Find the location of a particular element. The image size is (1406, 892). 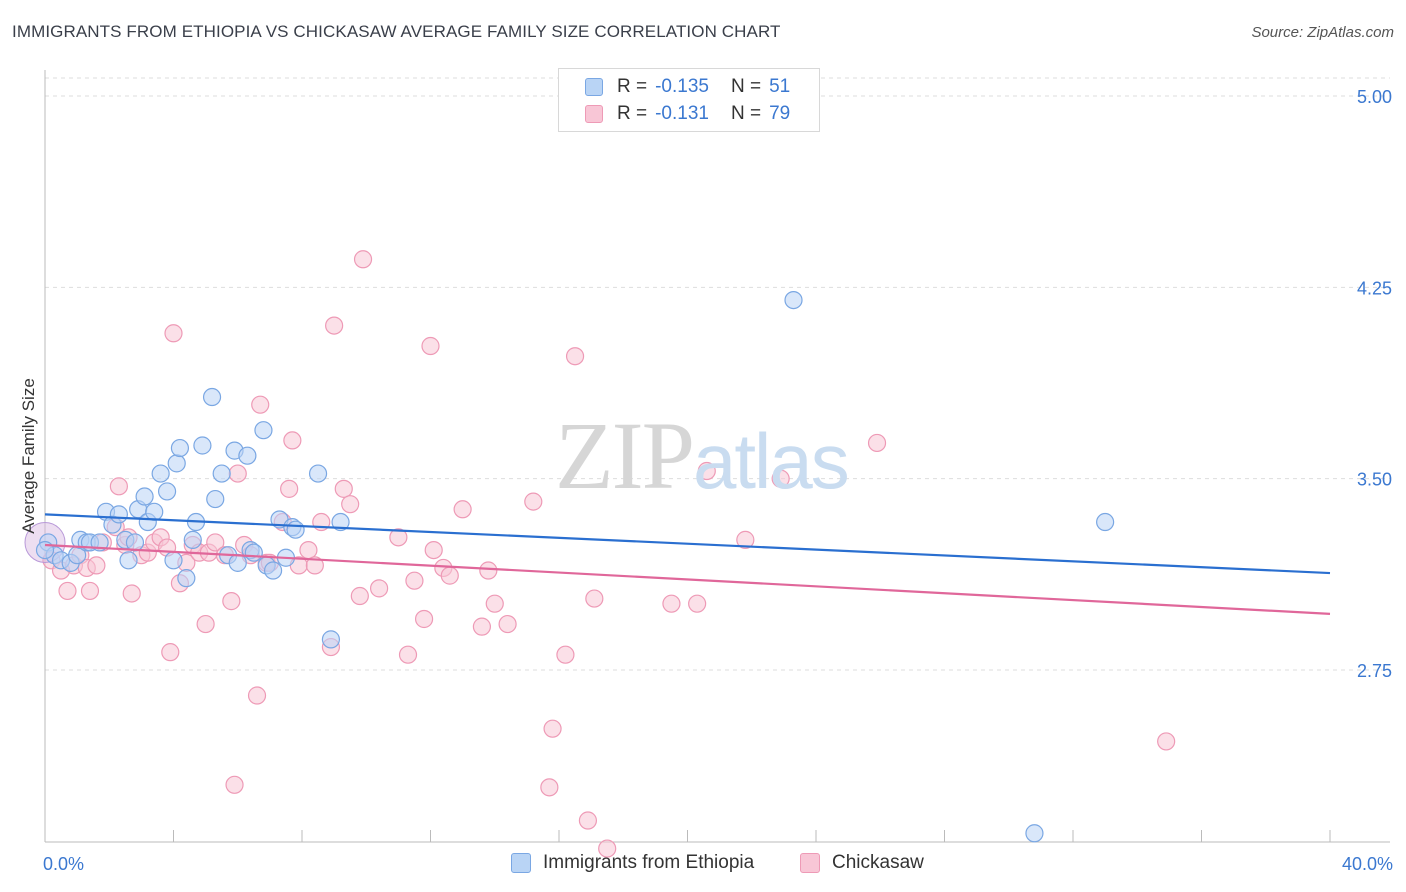

y-tick-label: 3.50 is located at coordinates (1374, 480).